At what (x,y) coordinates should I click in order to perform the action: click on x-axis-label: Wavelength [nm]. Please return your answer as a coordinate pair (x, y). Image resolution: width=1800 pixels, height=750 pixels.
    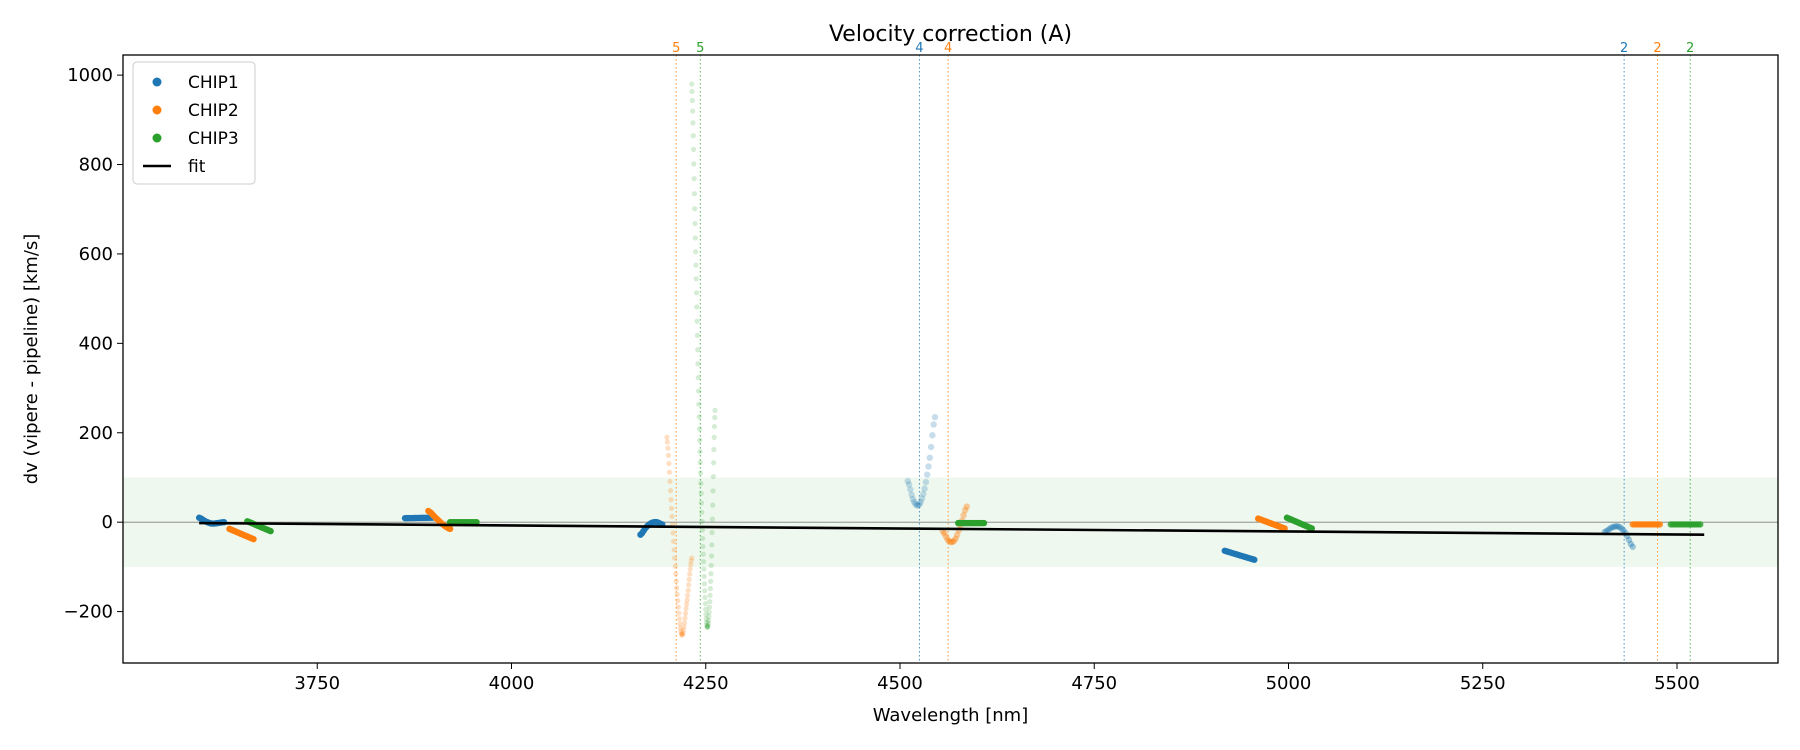
    Looking at the image, I should click on (951, 715).